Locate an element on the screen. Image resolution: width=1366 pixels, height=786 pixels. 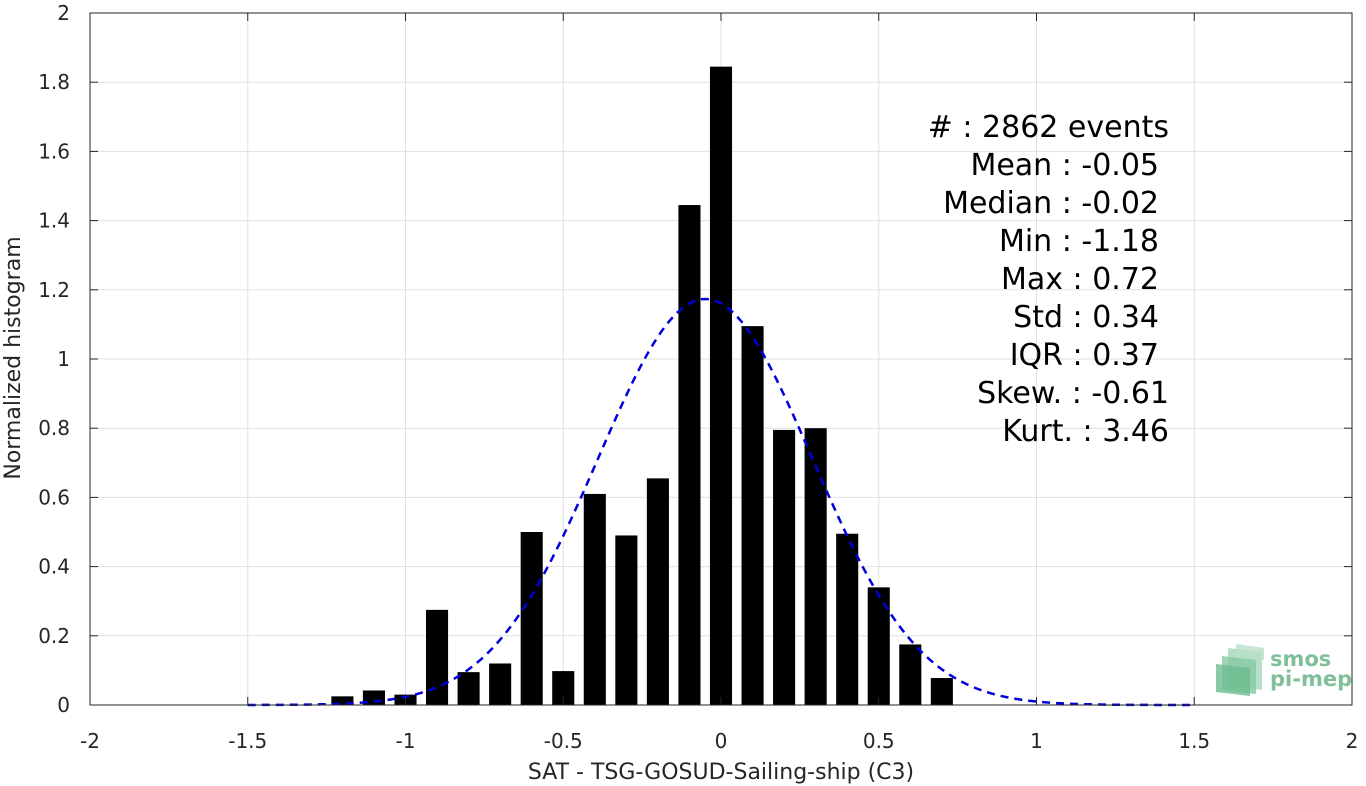
stat-events: # : 2862 events is located at coordinates (1048, 127).